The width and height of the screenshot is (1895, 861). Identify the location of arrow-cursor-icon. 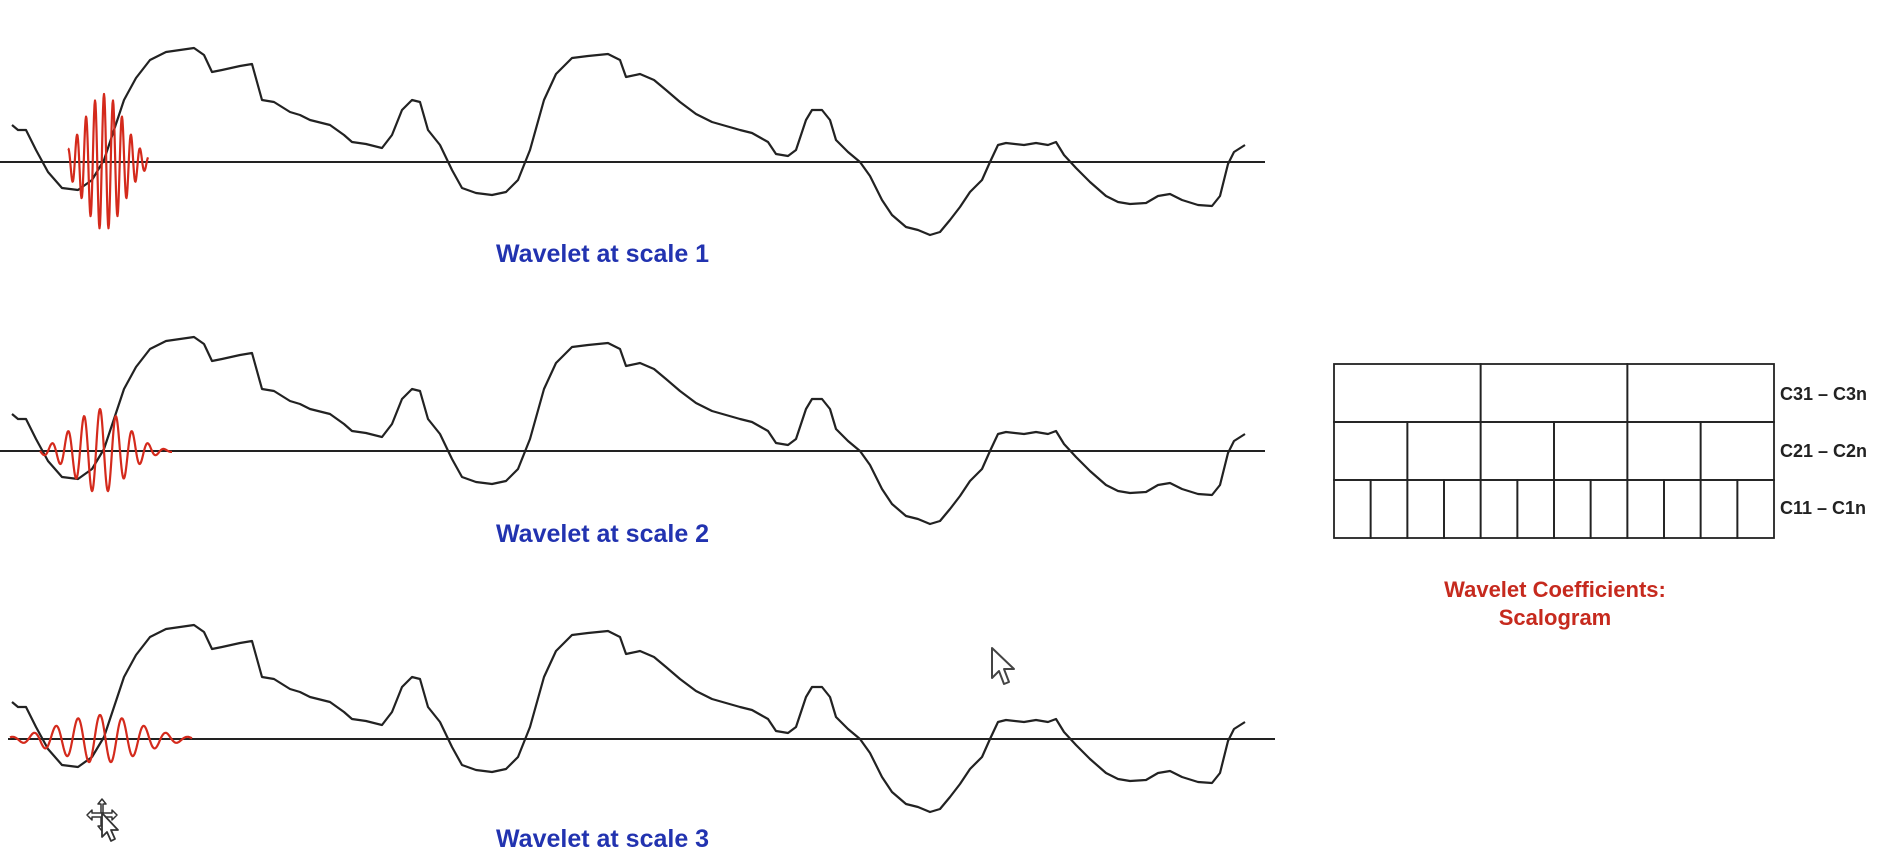
(1003, 666).